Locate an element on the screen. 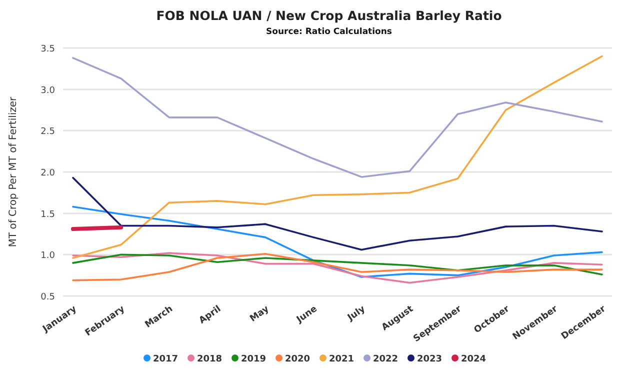 This screenshot has width=638, height=372. y-tick-label: 2.0 is located at coordinates (48, 173).